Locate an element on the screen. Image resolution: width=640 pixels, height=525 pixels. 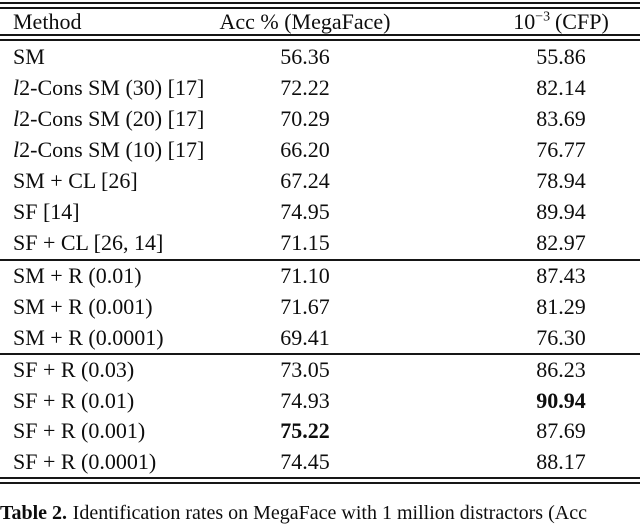
method-cell: SF + R (0.01) is located at coordinates (74, 400).